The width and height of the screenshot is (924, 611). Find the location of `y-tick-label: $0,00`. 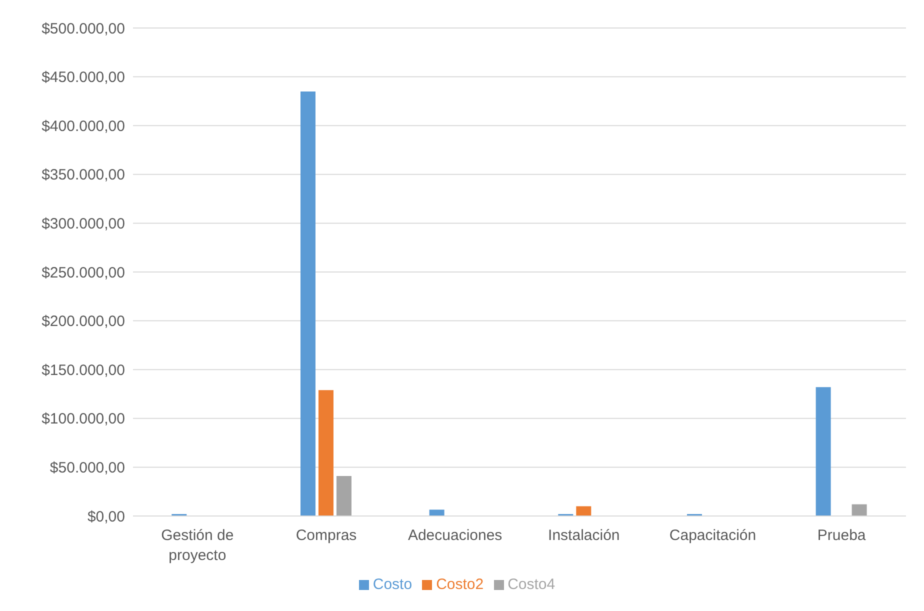

y-tick-label: $0,00 is located at coordinates (106, 517).